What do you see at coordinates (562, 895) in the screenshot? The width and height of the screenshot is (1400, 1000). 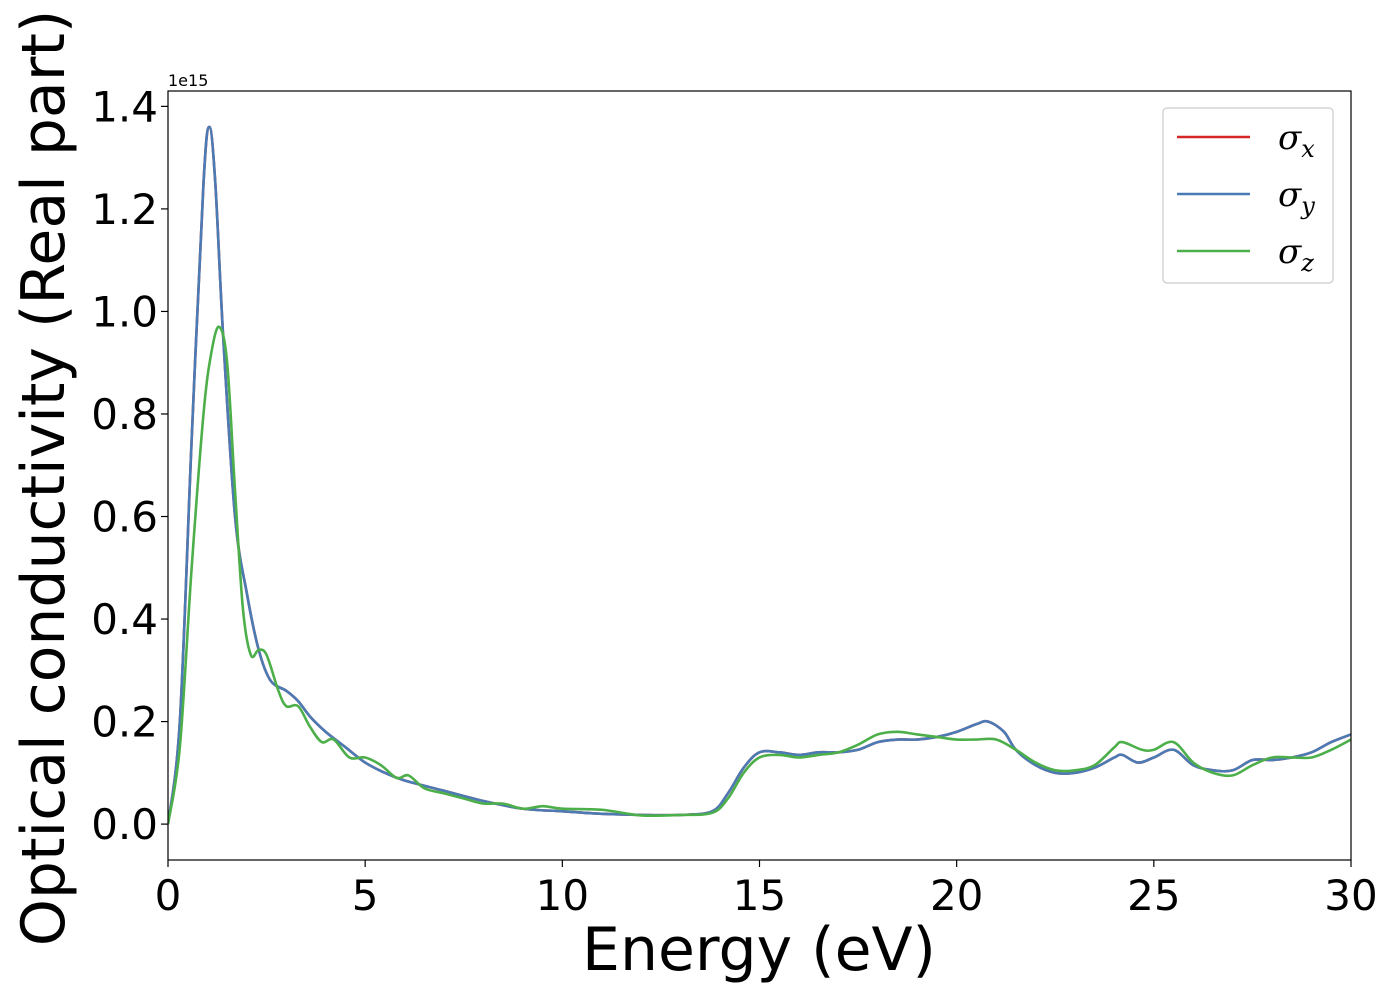 I see `x-tick-label: 10` at bounding box center [562, 895].